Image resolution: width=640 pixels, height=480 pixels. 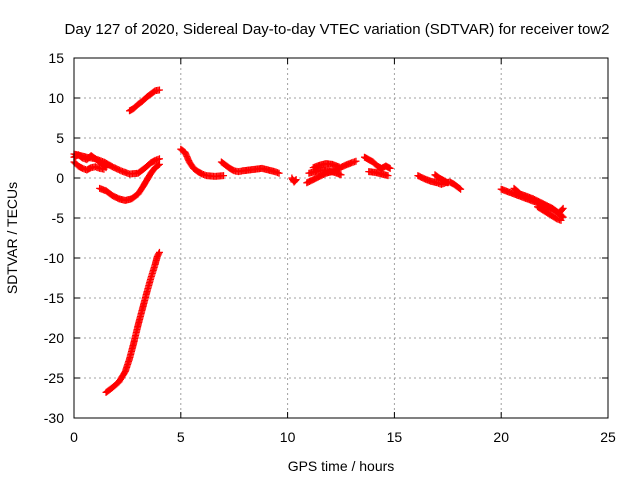 I want to click on y-tick-label: 0, so click(x=60, y=178).